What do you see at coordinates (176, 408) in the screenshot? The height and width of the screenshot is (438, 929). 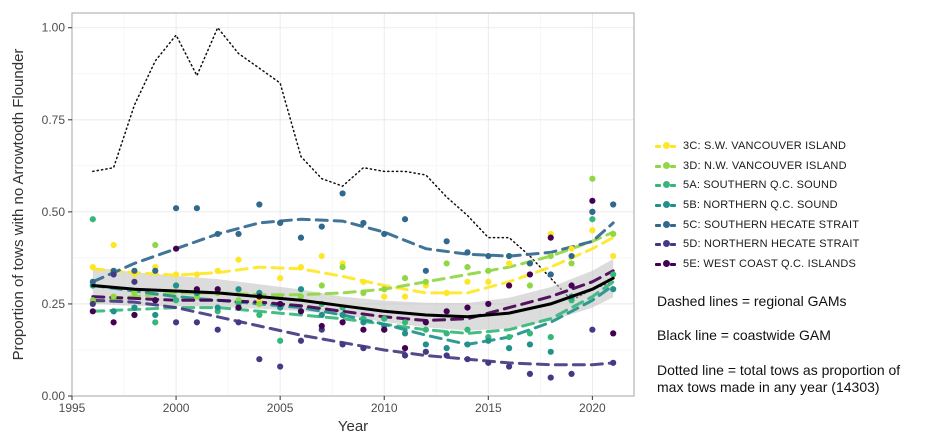 I see `x-tick-label: 2000` at bounding box center [176, 408].